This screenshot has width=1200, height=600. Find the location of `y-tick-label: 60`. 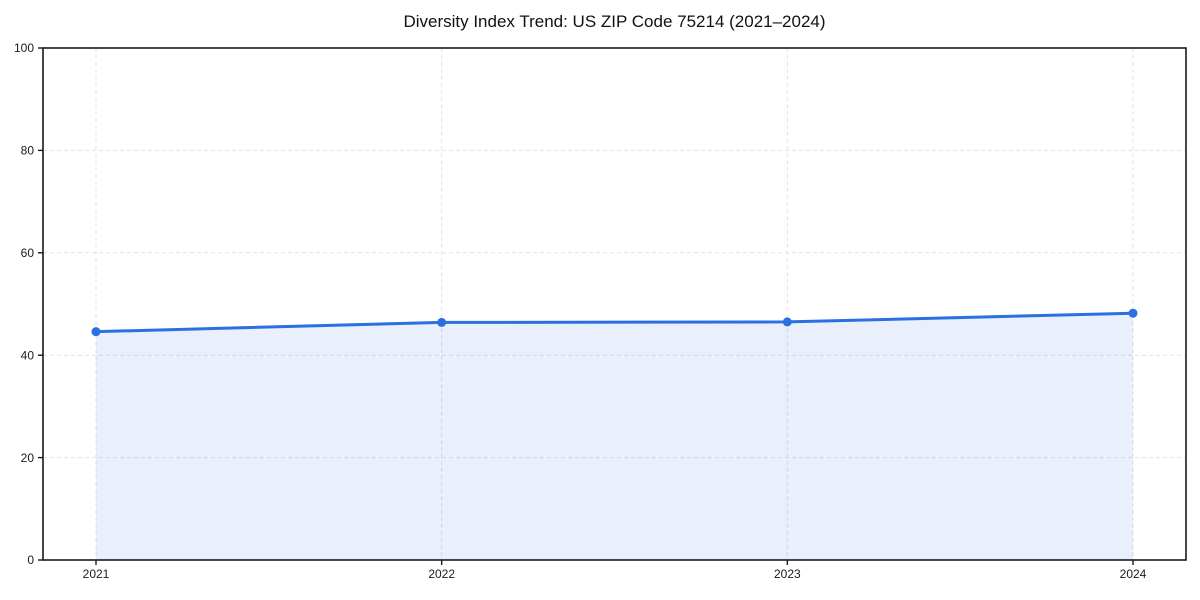

y-tick-label: 60 is located at coordinates (28, 253).